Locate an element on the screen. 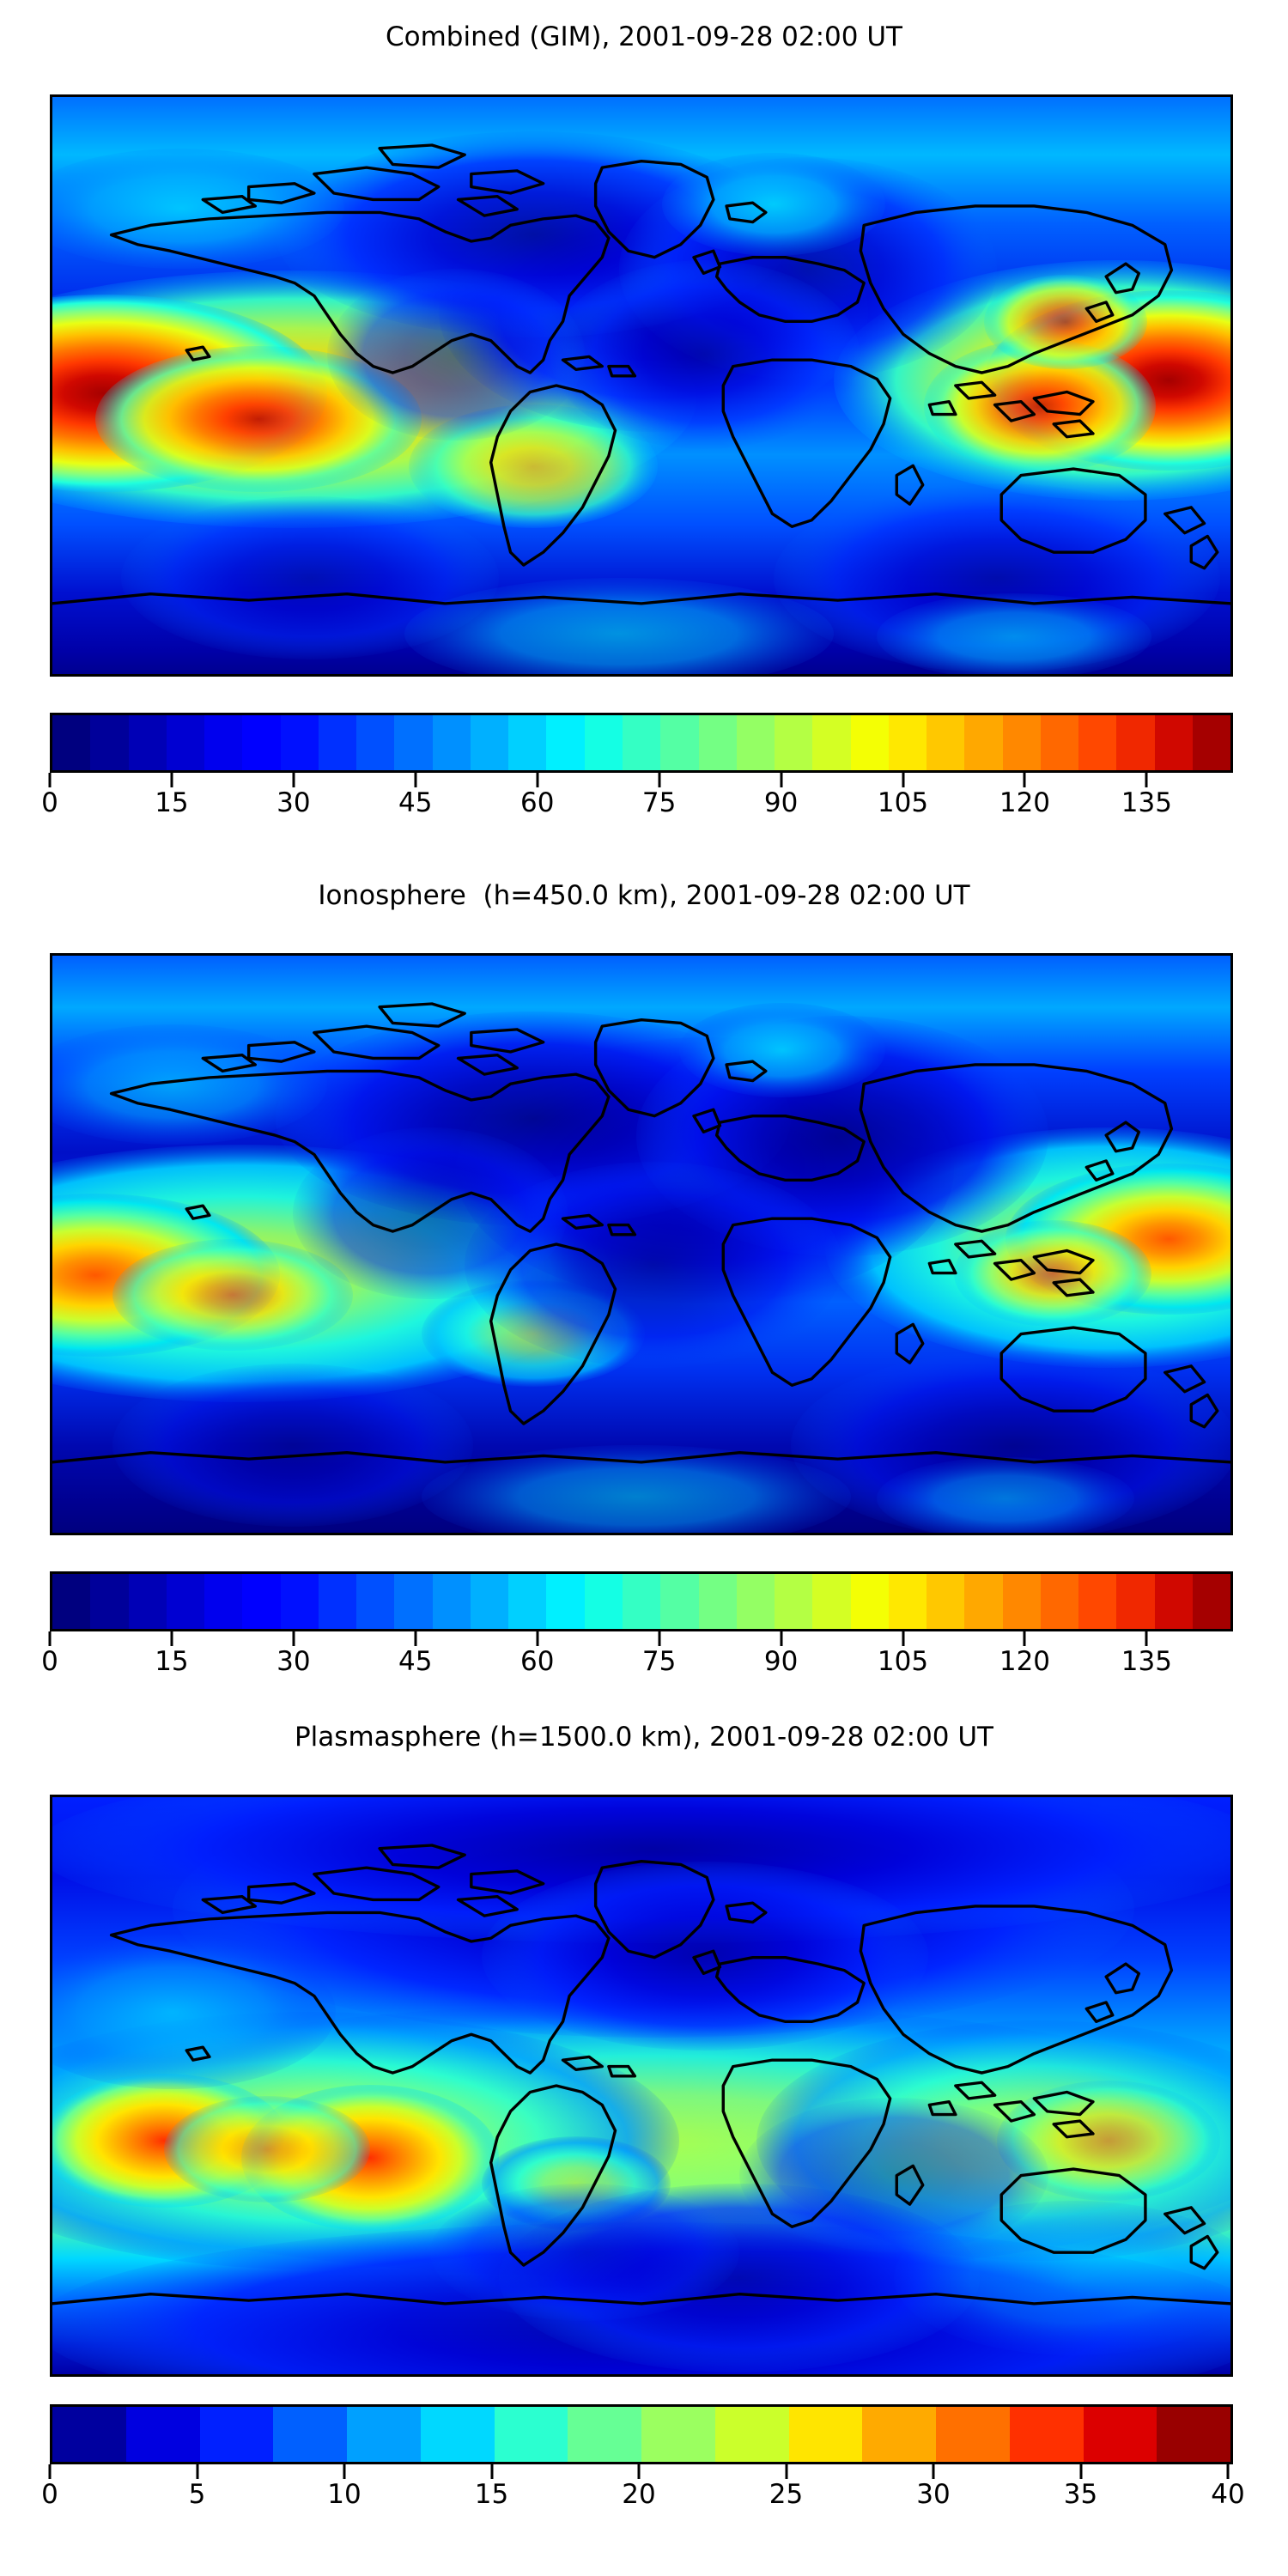 The width and height of the screenshot is (1288, 2576). colorbar-ionosphere: 0 15 30 45 60 75 90 105 120 135 is located at coordinates (637, 1624).